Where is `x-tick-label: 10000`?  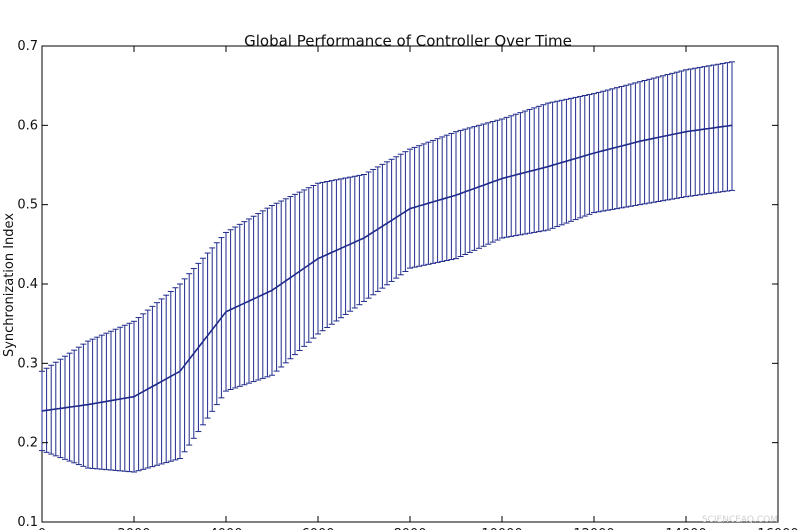
x-tick-label: 10000 is located at coordinates (501, 528).